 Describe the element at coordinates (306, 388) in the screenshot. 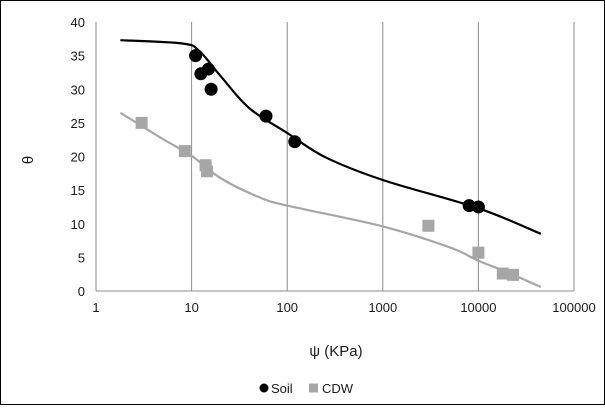

I see `legend: Soil CDW` at that location.